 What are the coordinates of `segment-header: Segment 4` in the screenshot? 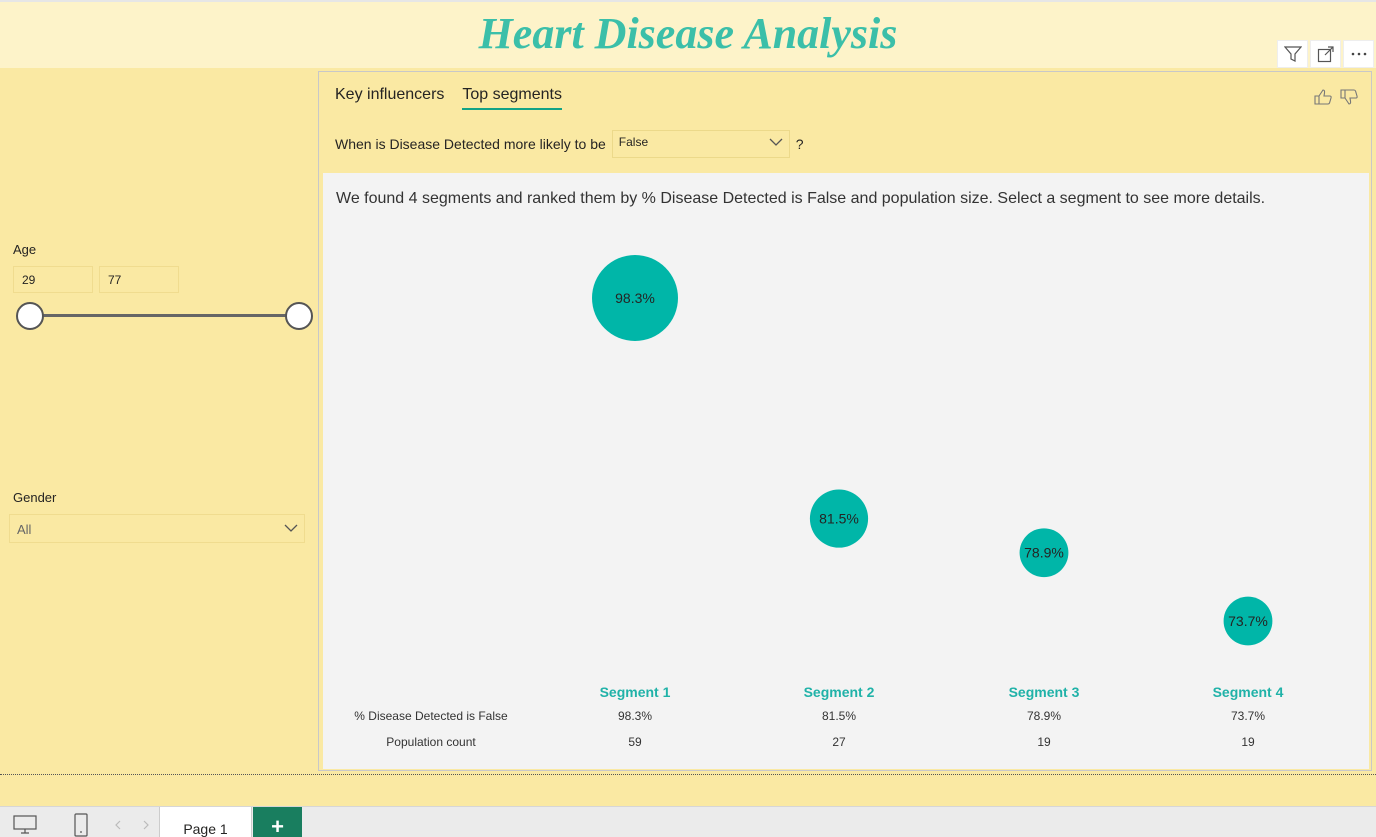 It's located at (1248, 692).